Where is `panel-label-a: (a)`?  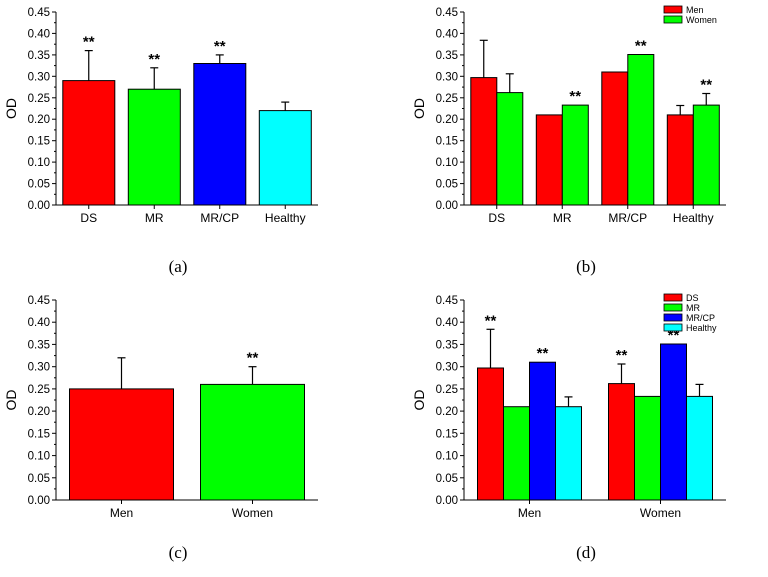 panel-label-a: (a) is located at coordinates (178, 266).